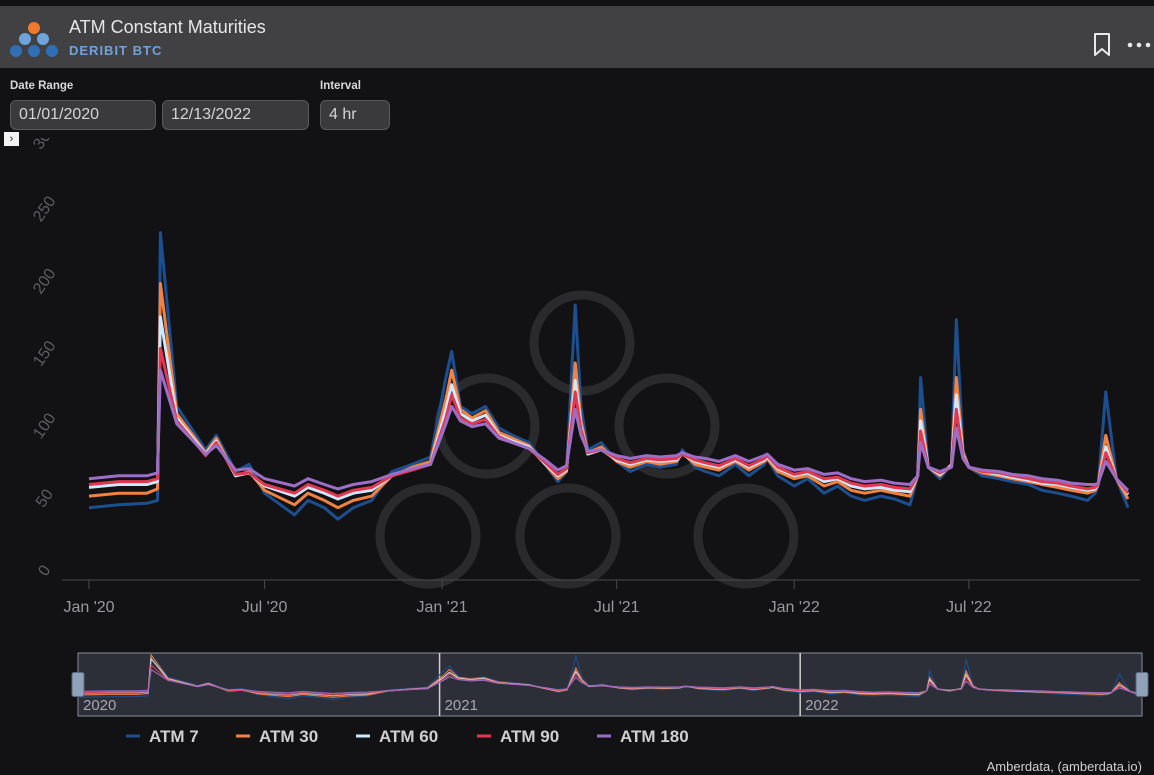 The width and height of the screenshot is (1154, 775). I want to click on navigator-left-handle, so click(78, 684).